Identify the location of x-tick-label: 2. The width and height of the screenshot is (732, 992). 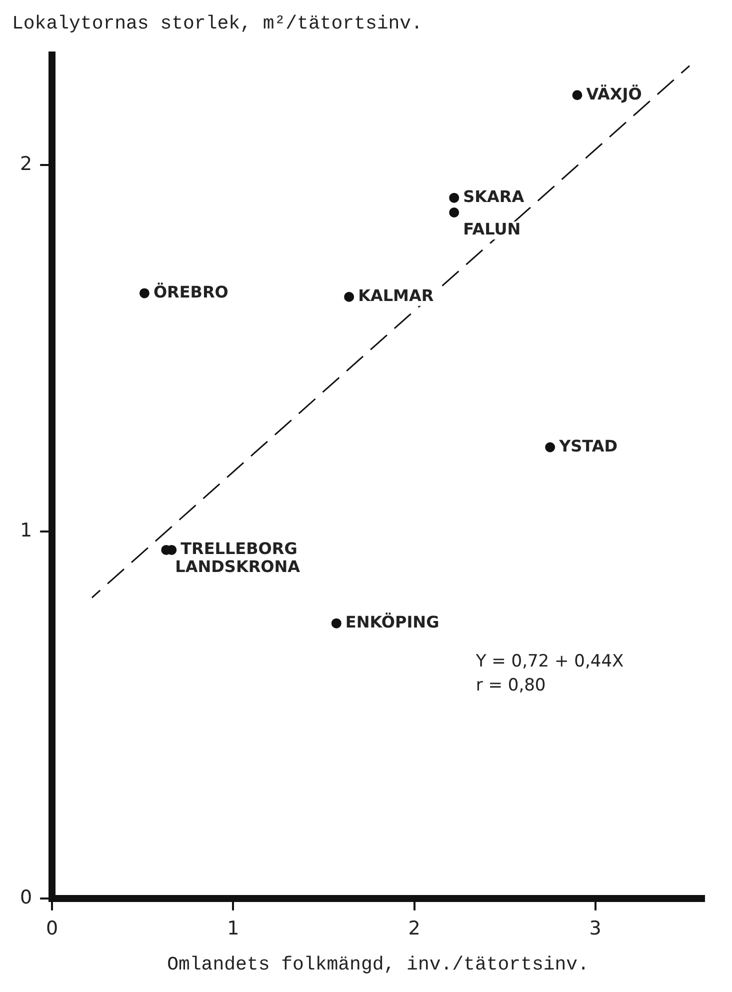
(414, 929).